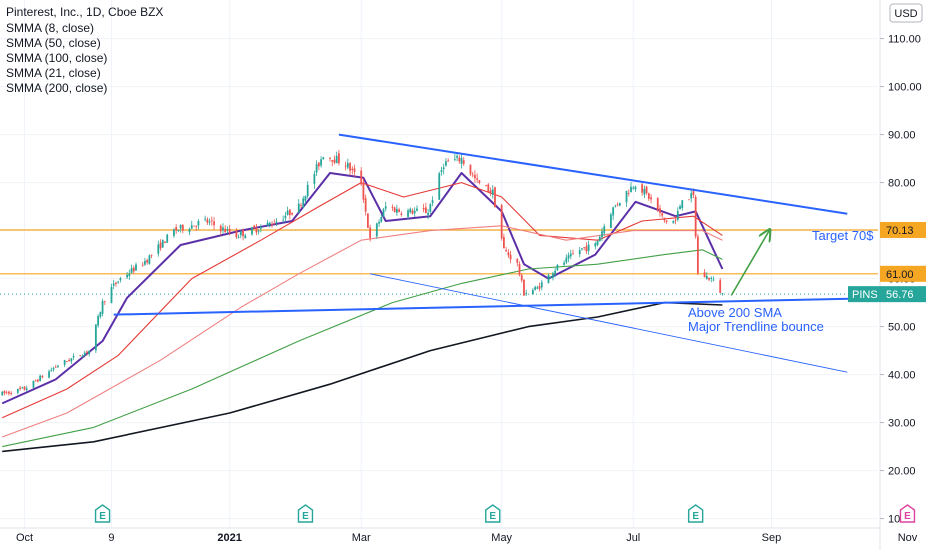 Image resolution: width=932 pixels, height=550 pixels. I want to click on target-arrow, so click(749, 263).